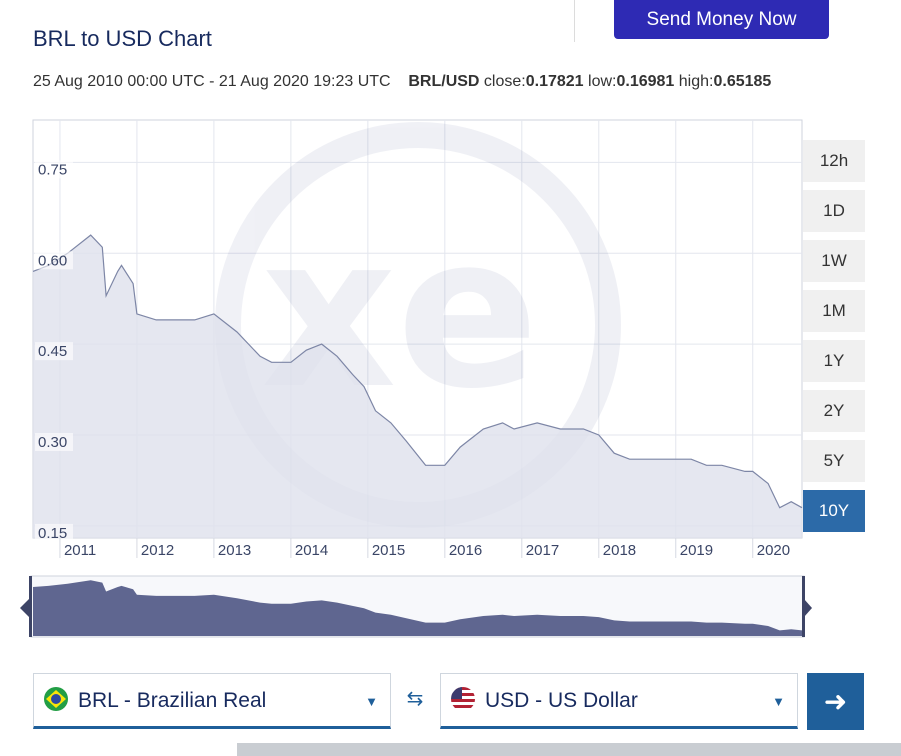 The height and width of the screenshot is (756, 901). Describe the element at coordinates (157, 550) in the screenshot. I see `x-tick-label: 2012` at that location.